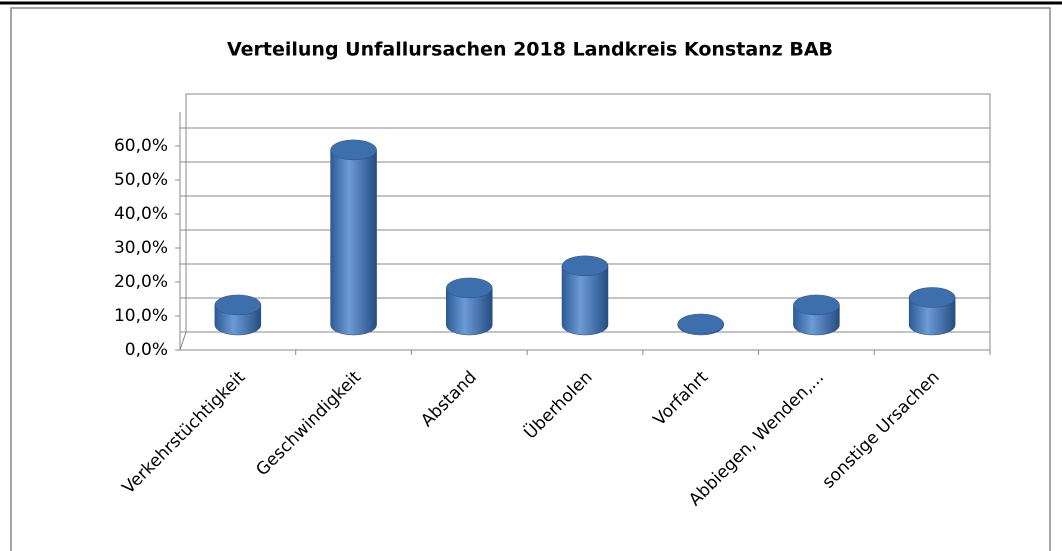 The image size is (1062, 551). What do you see at coordinates (183, 341) in the screenshot?
I see `floor` at bounding box center [183, 341].